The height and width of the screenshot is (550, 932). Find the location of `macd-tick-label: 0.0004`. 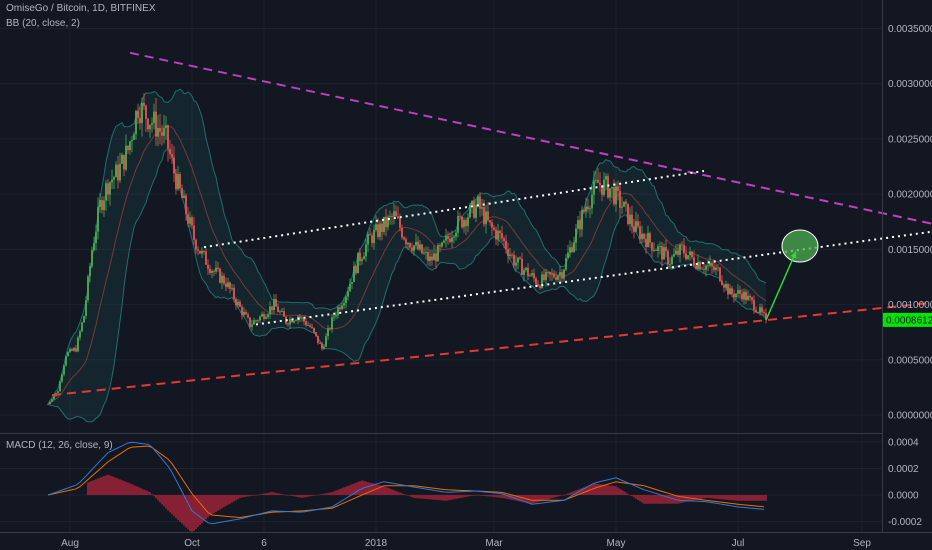

macd-tick-label: 0.0004 is located at coordinates (903, 443).